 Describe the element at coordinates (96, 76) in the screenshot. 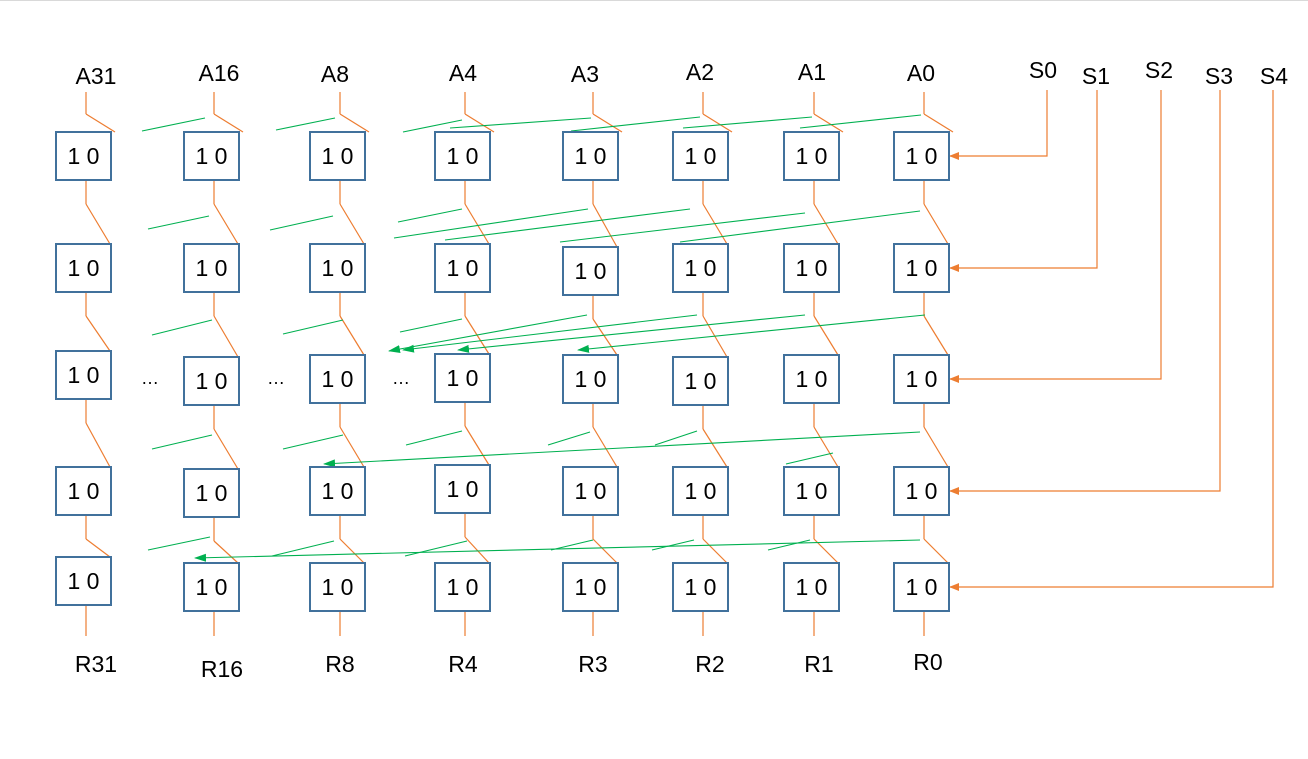

I see `input-label: A31` at that location.